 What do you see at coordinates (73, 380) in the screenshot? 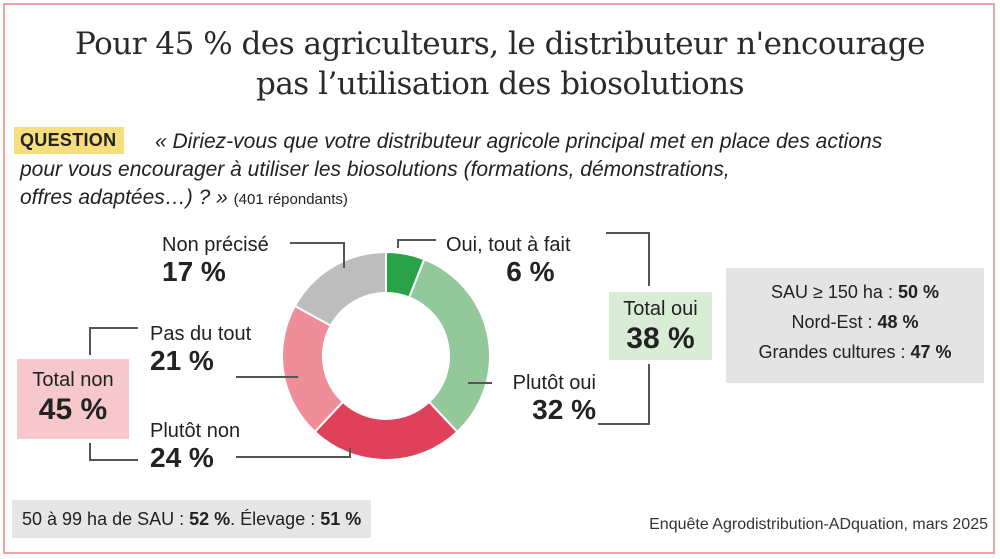
I see `total-non-label: Total non` at bounding box center [73, 380].